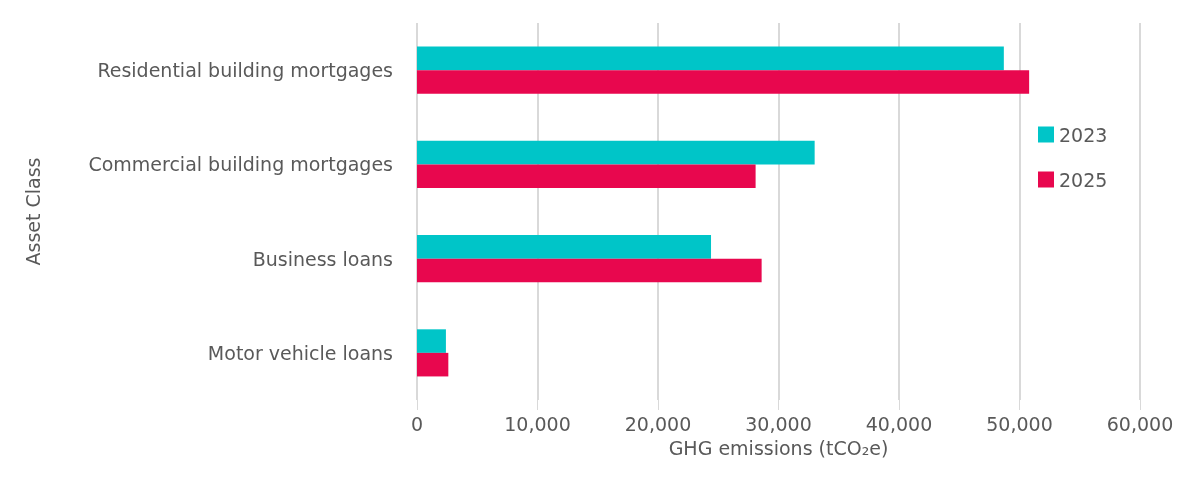 This screenshot has height=491, width=1194. What do you see at coordinates (240, 164) in the screenshot?
I see `y-tick-label: Commercial building mortgages` at bounding box center [240, 164].